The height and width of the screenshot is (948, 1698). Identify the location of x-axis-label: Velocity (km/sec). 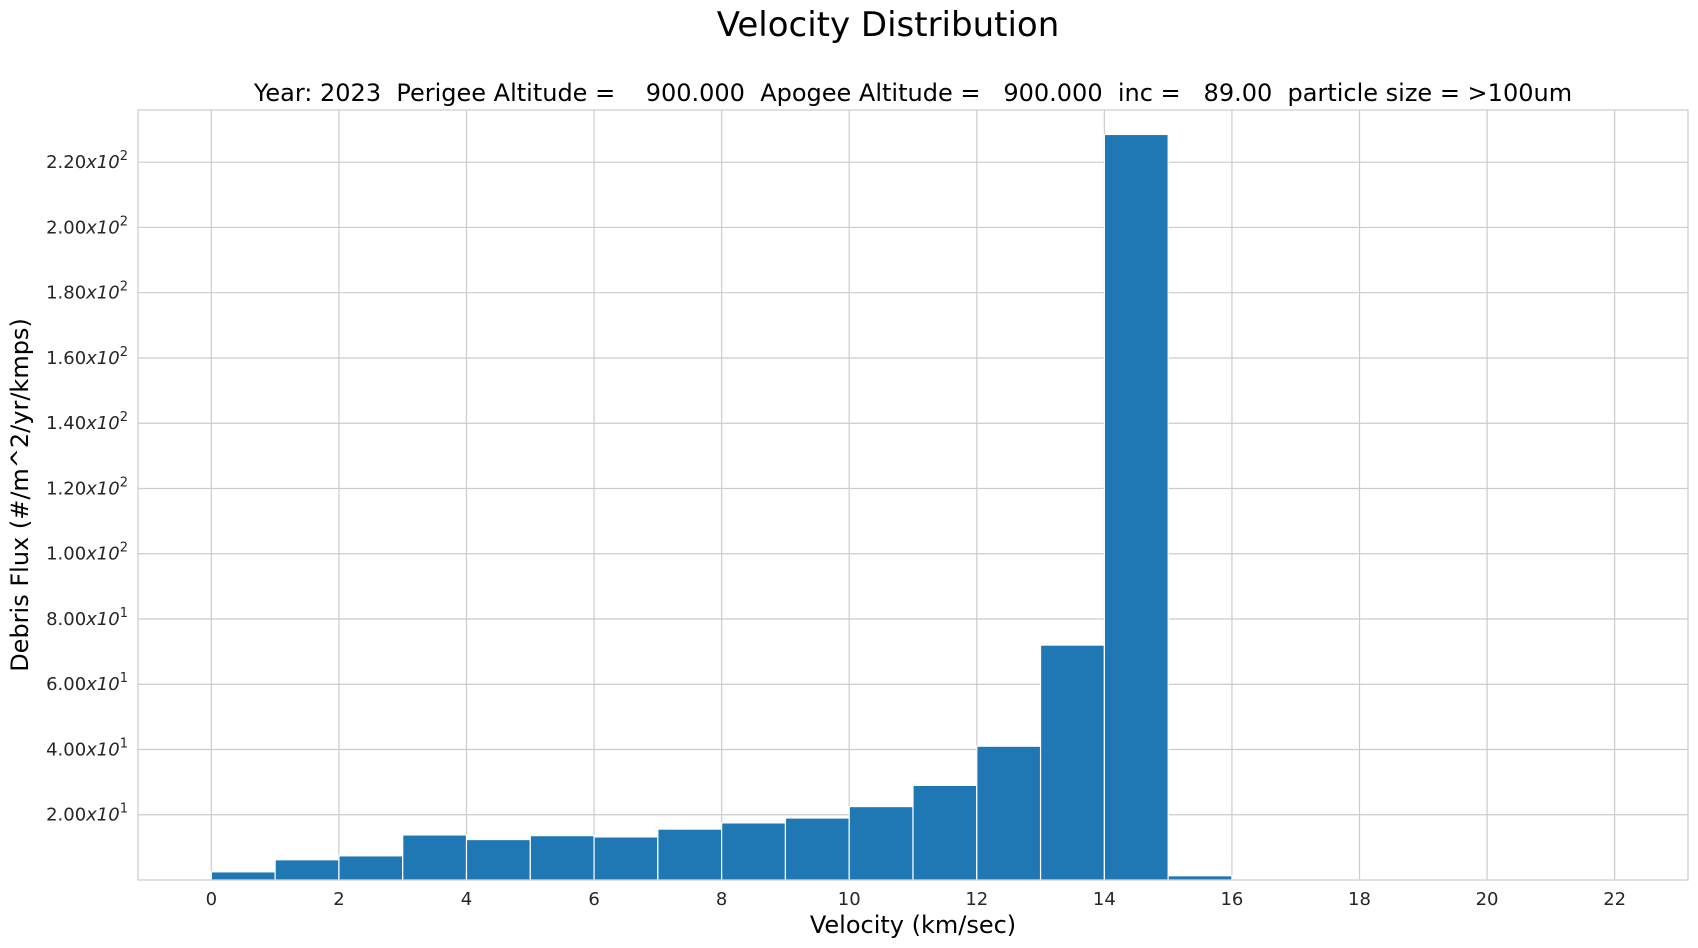
(913, 925).